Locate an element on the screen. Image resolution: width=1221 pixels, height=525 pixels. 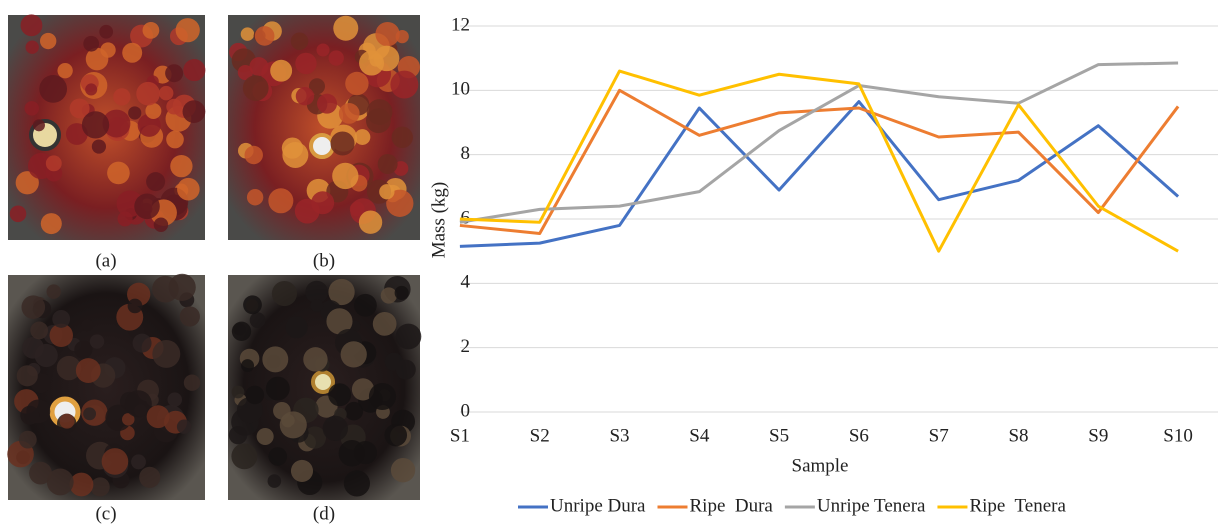
x-tick-label: S10 is located at coordinates (1178, 435).